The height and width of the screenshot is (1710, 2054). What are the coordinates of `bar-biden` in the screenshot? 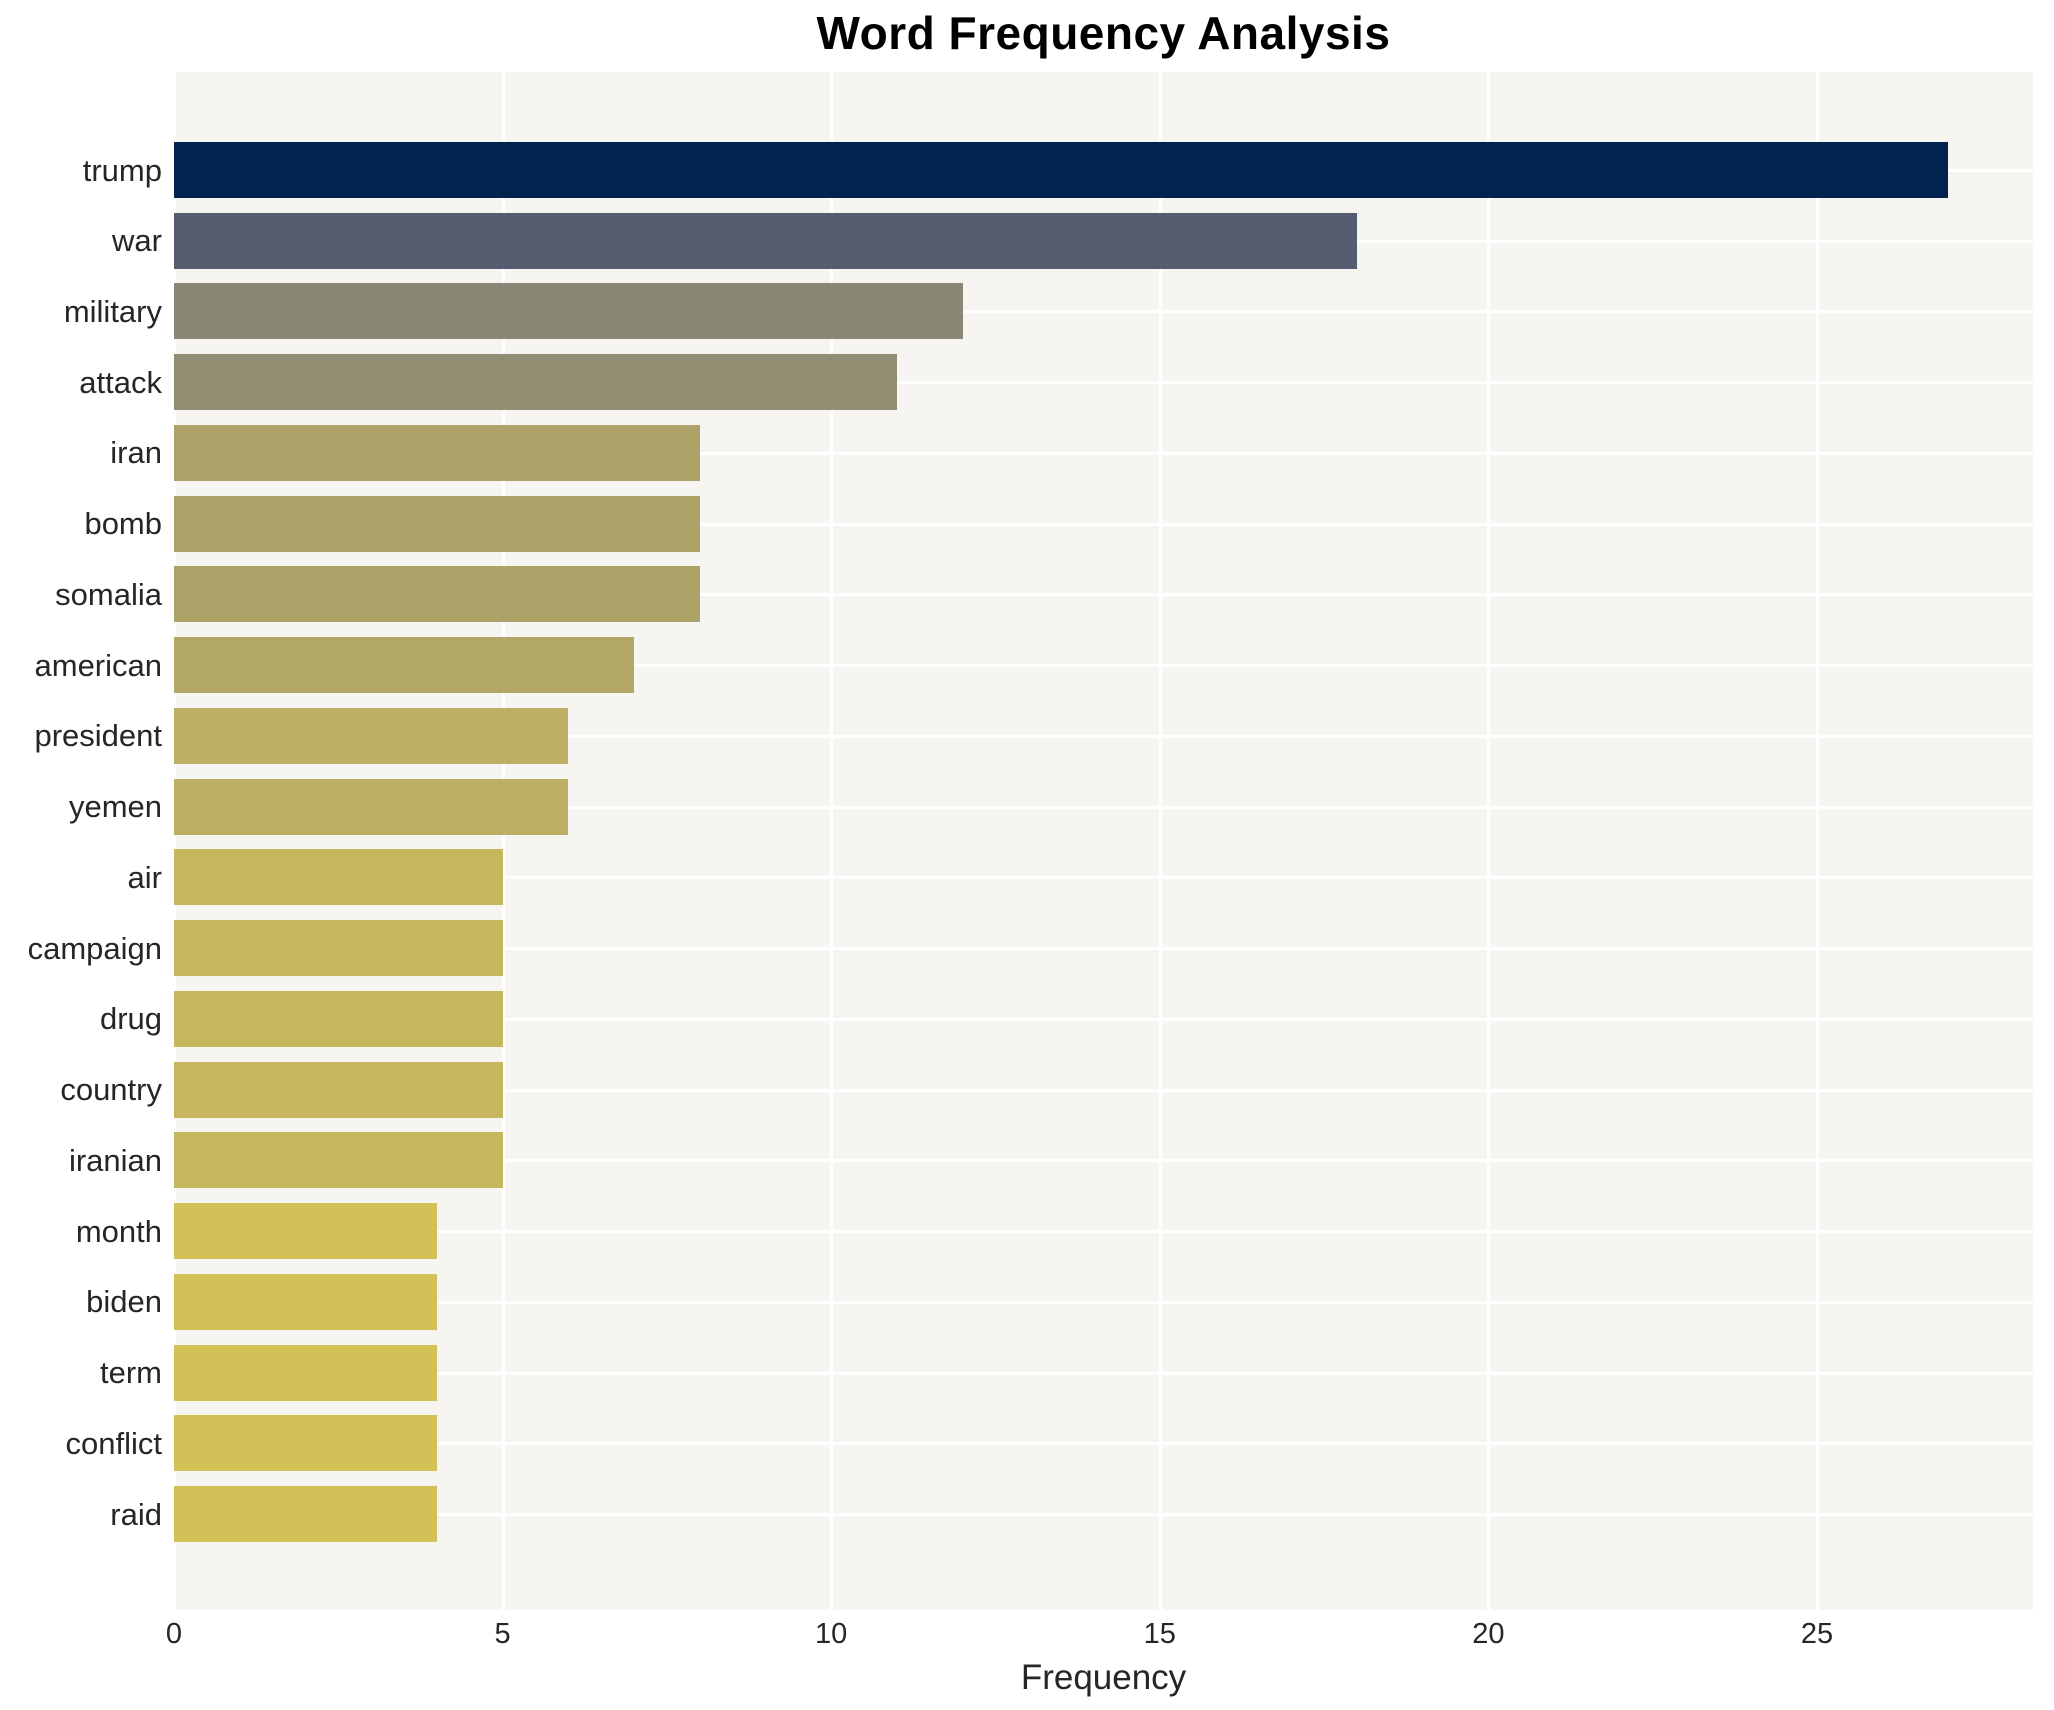 It's located at (305, 1301).